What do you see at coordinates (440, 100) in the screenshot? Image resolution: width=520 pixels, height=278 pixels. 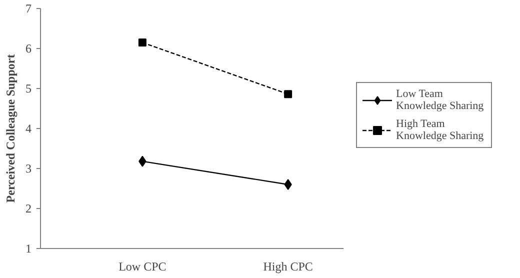 I see `legend-label: Low Team Knowledge Sharing` at bounding box center [440, 100].